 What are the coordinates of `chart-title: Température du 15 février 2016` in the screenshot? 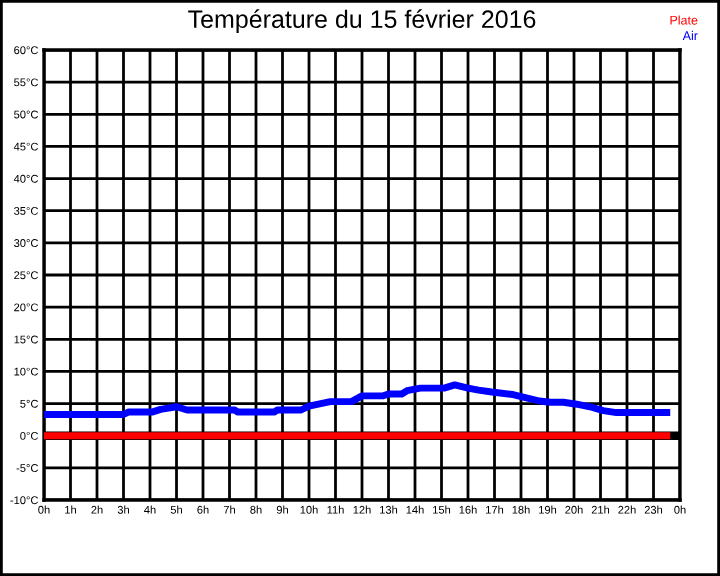 It's located at (362, 21).